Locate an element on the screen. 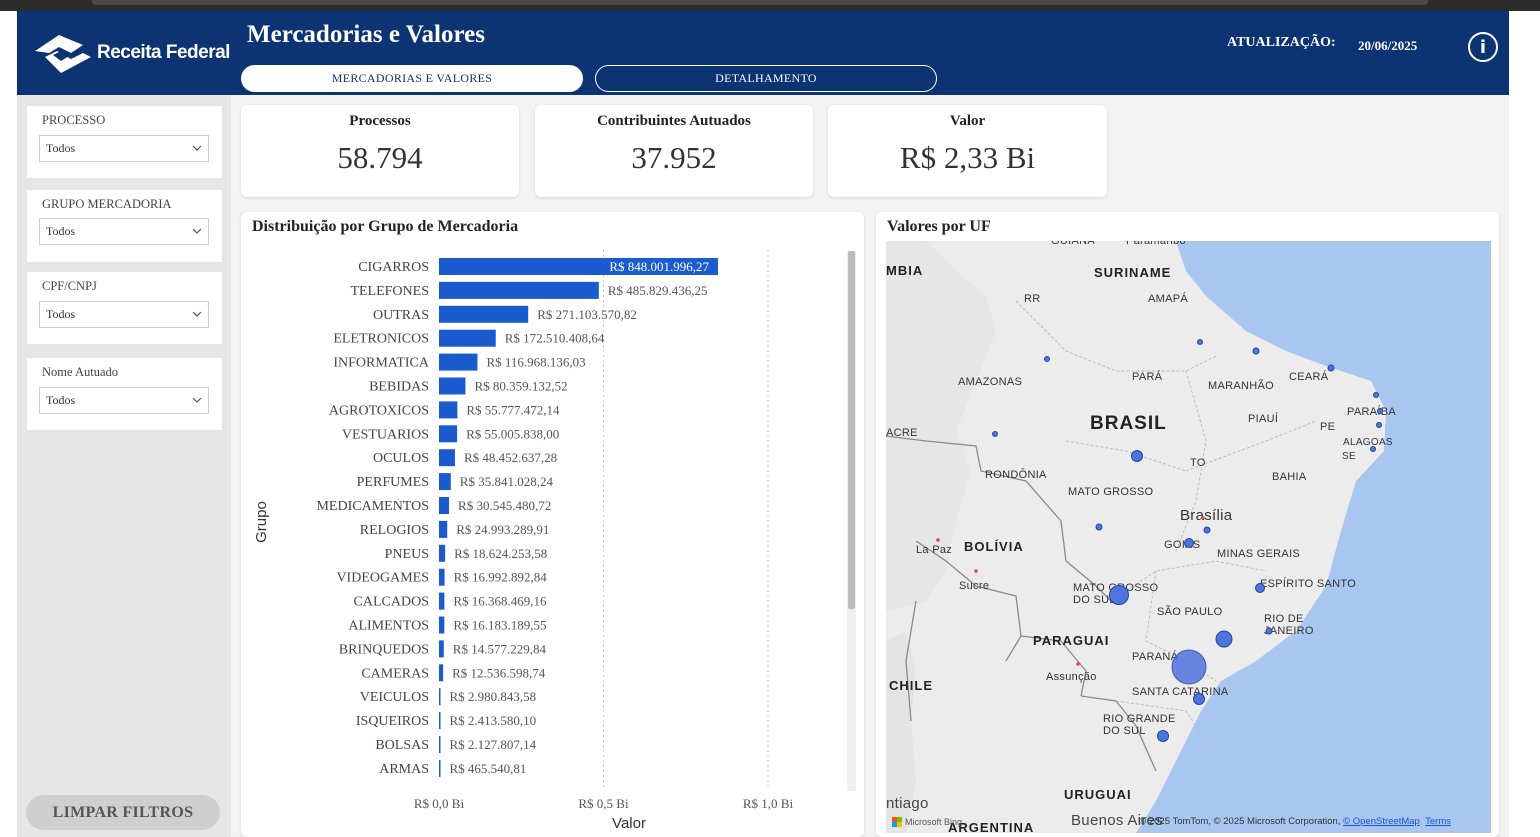 This screenshot has height=837, width=1540. map-label-parana: PARANÁ is located at coordinates (1155, 657).